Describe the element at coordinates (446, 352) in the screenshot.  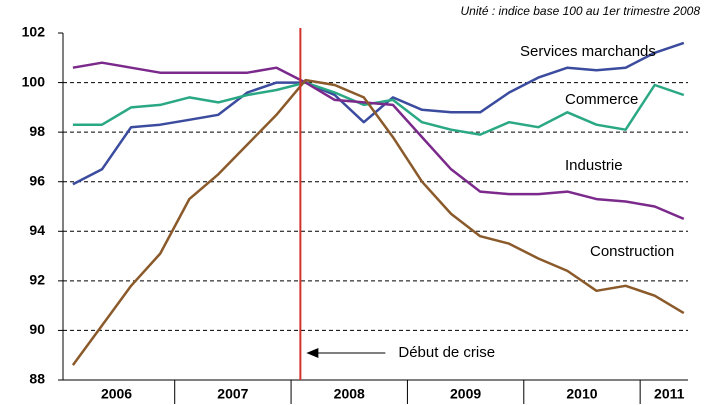
I see `annotation-text: Début de crise` at that location.